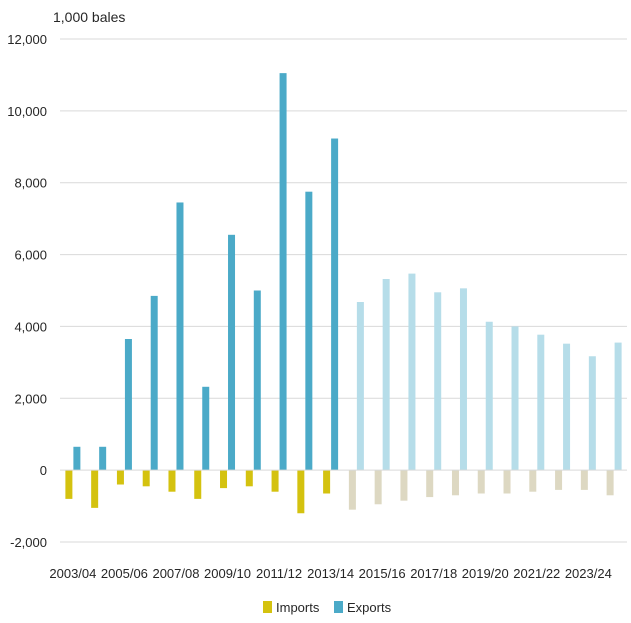  Describe the element at coordinates (279, 573) in the screenshot. I see `x-tick-label: 2011/12` at that location.